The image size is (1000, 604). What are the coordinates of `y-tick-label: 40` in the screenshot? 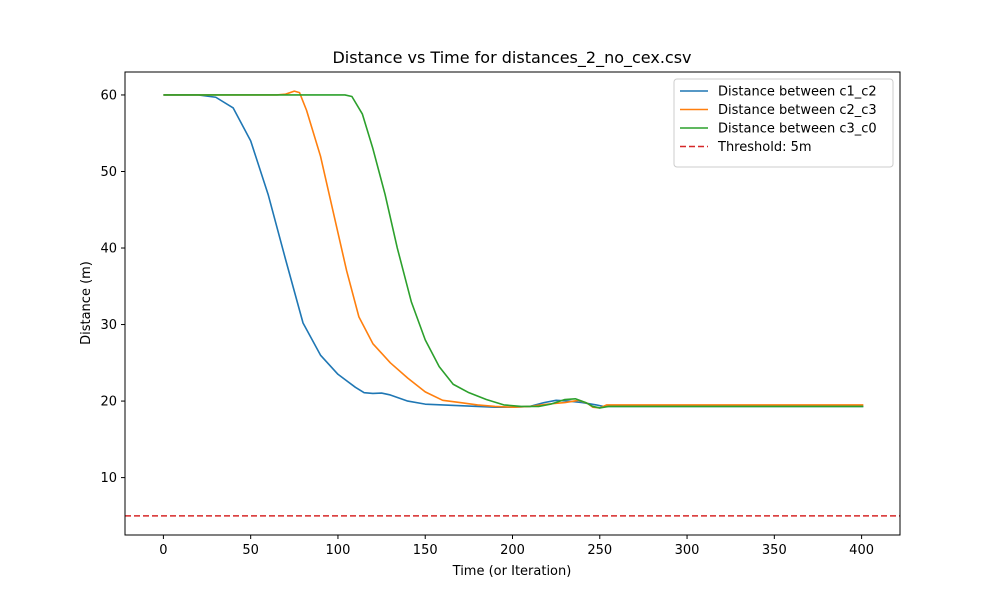 It's located at (108, 249).